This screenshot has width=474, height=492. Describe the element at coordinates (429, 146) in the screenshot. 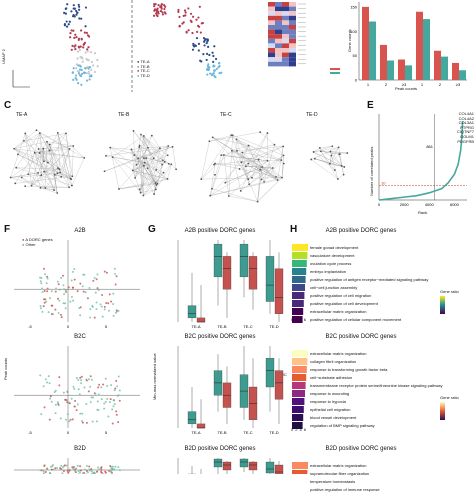

I see `rank-vline-label: 861` at that location.